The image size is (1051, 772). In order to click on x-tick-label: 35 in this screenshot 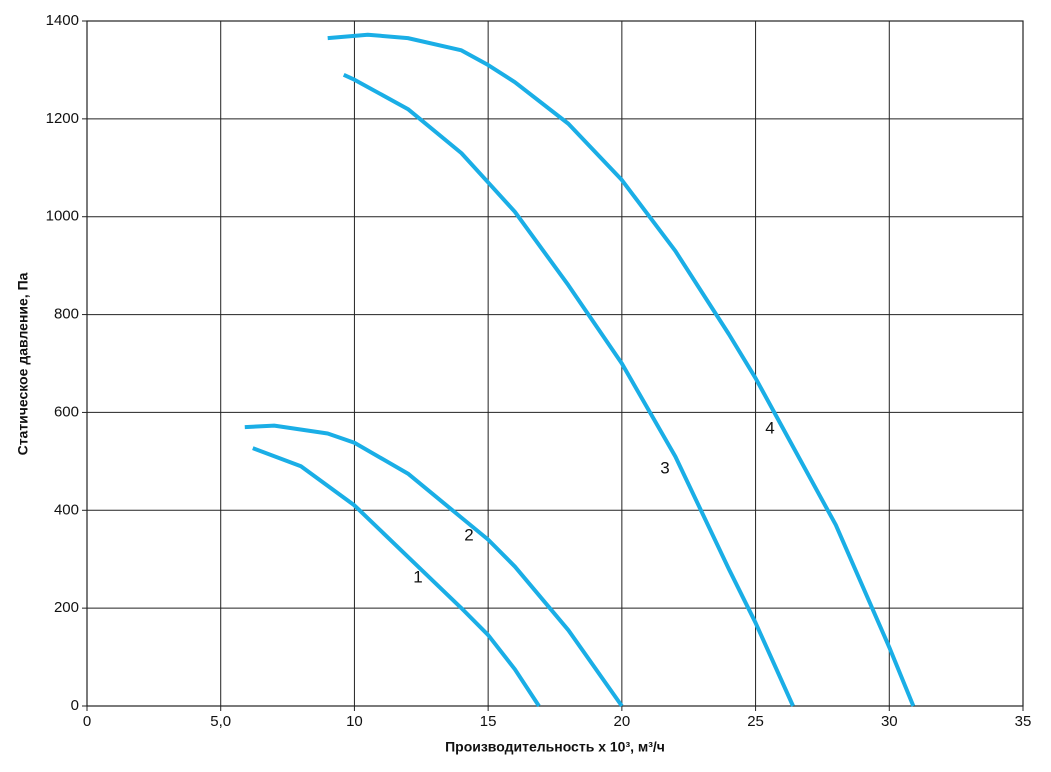, I will do `click(1023, 721)`.